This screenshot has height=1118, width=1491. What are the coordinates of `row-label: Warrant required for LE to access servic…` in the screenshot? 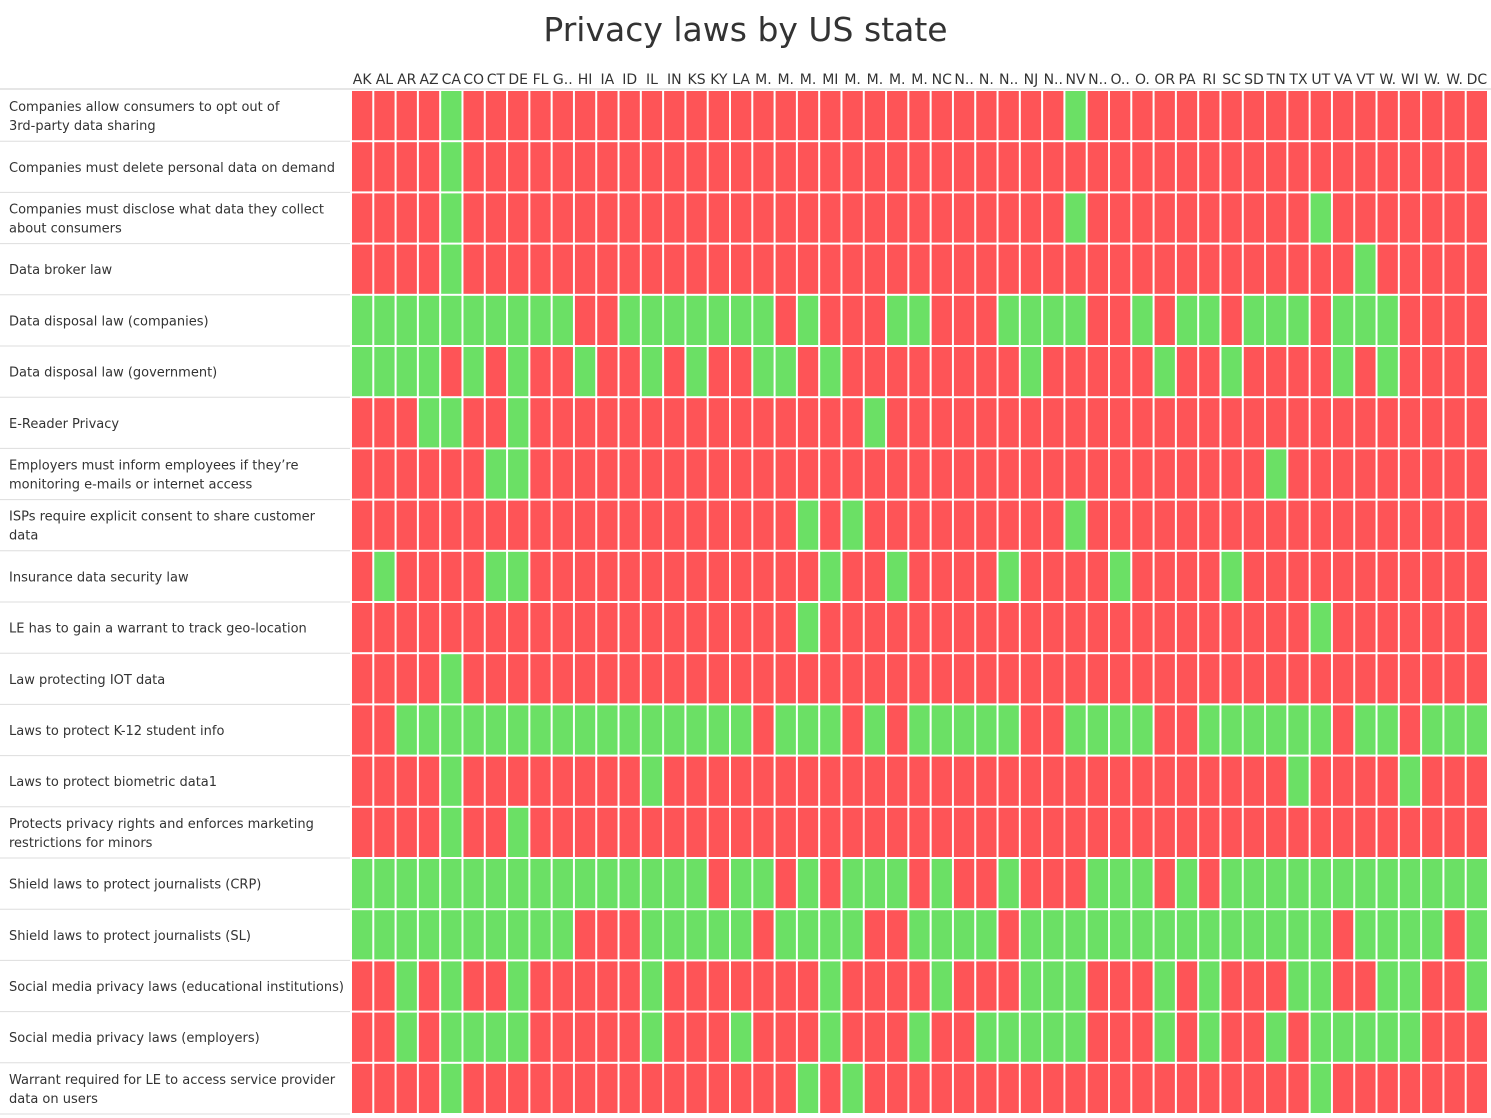 It's located at (172, 1090).